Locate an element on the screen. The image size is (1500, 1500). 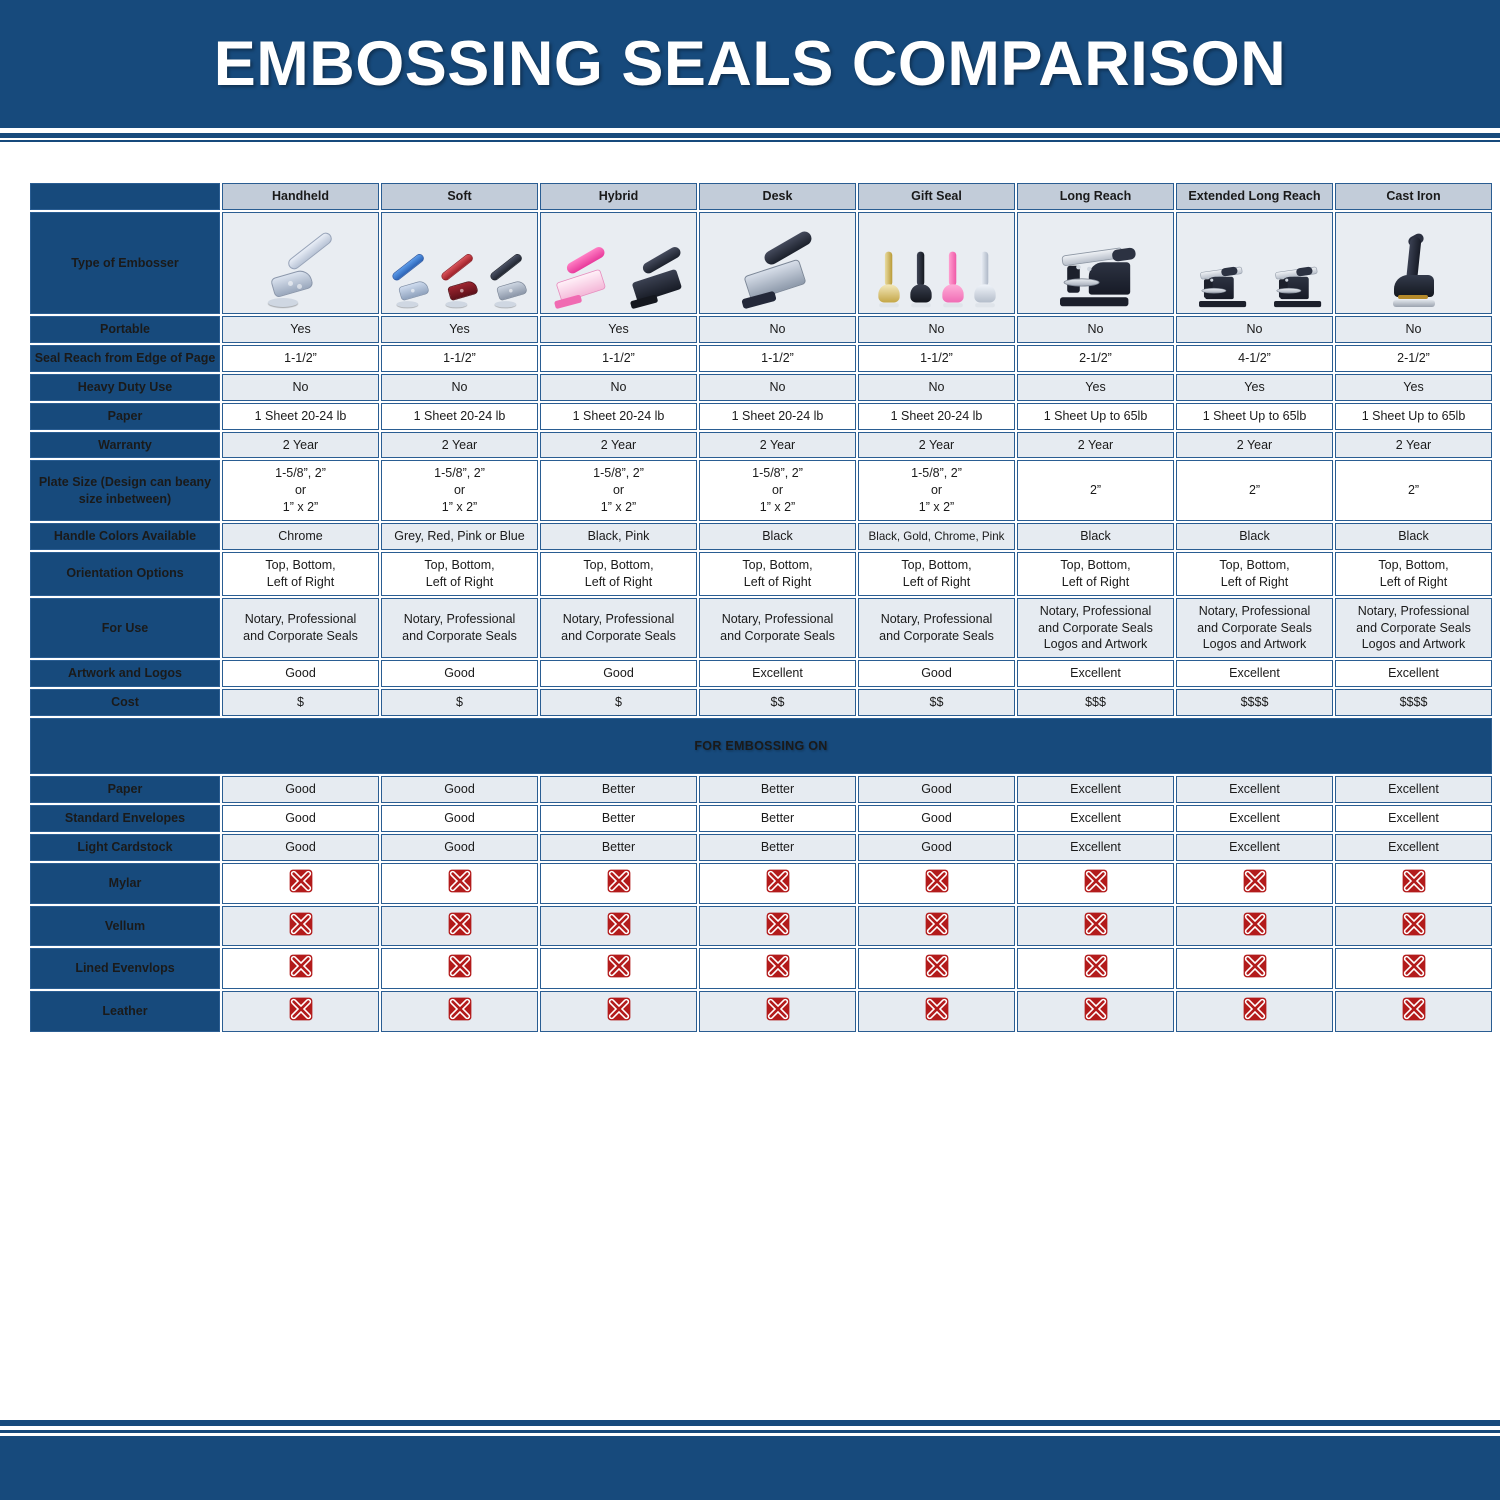
cell: $$$ is located at coordinates (1095, 702).